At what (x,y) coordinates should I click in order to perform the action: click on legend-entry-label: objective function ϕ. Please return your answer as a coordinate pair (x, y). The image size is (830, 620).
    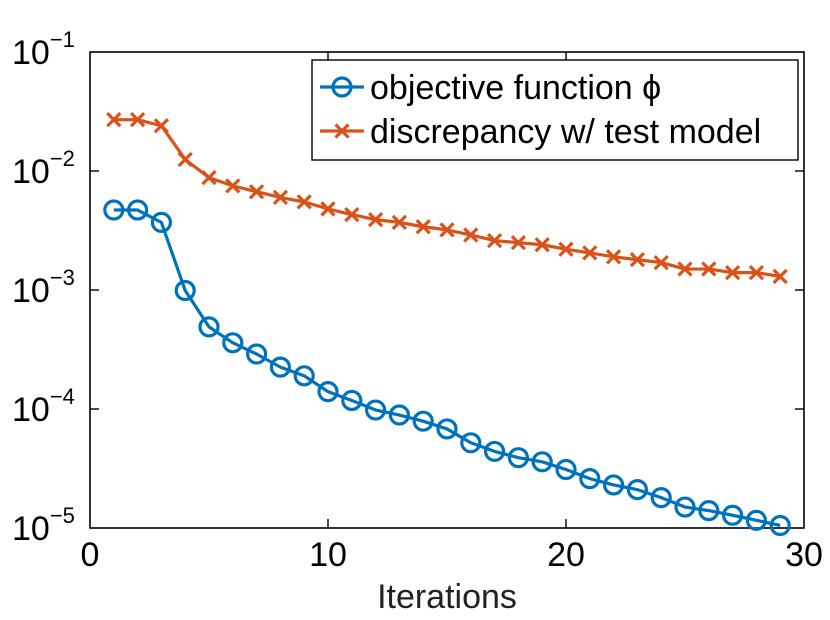
    Looking at the image, I should click on (515, 88).